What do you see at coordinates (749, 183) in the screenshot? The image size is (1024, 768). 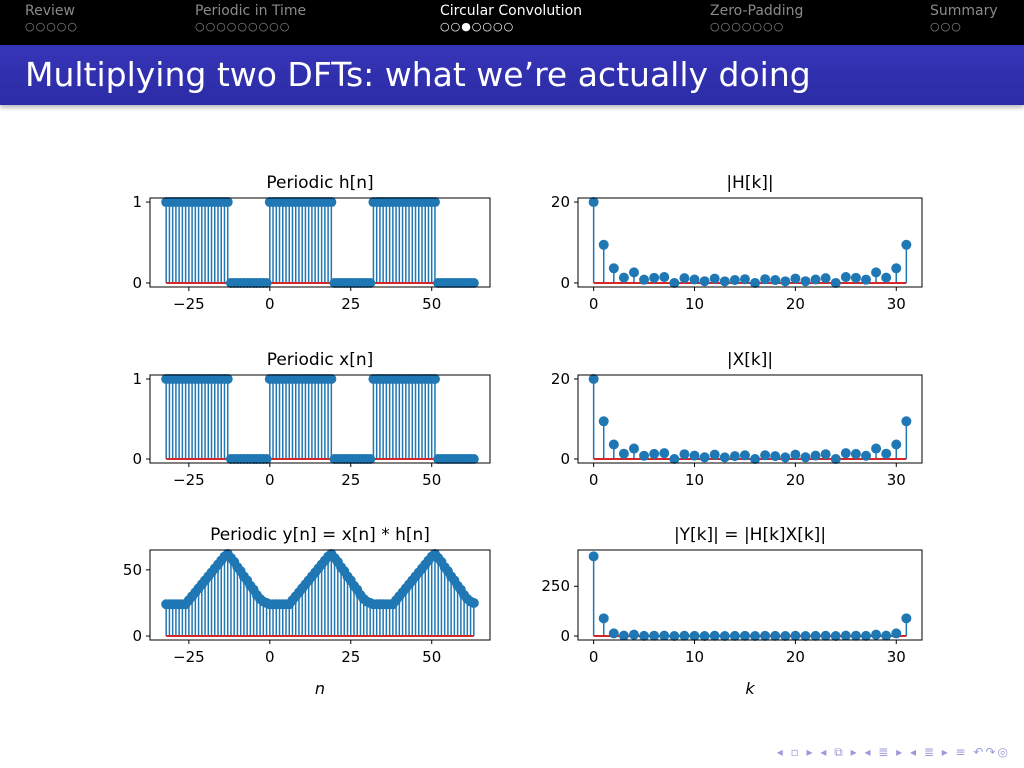 I see `chart-title: |H[k]|` at bounding box center [749, 183].